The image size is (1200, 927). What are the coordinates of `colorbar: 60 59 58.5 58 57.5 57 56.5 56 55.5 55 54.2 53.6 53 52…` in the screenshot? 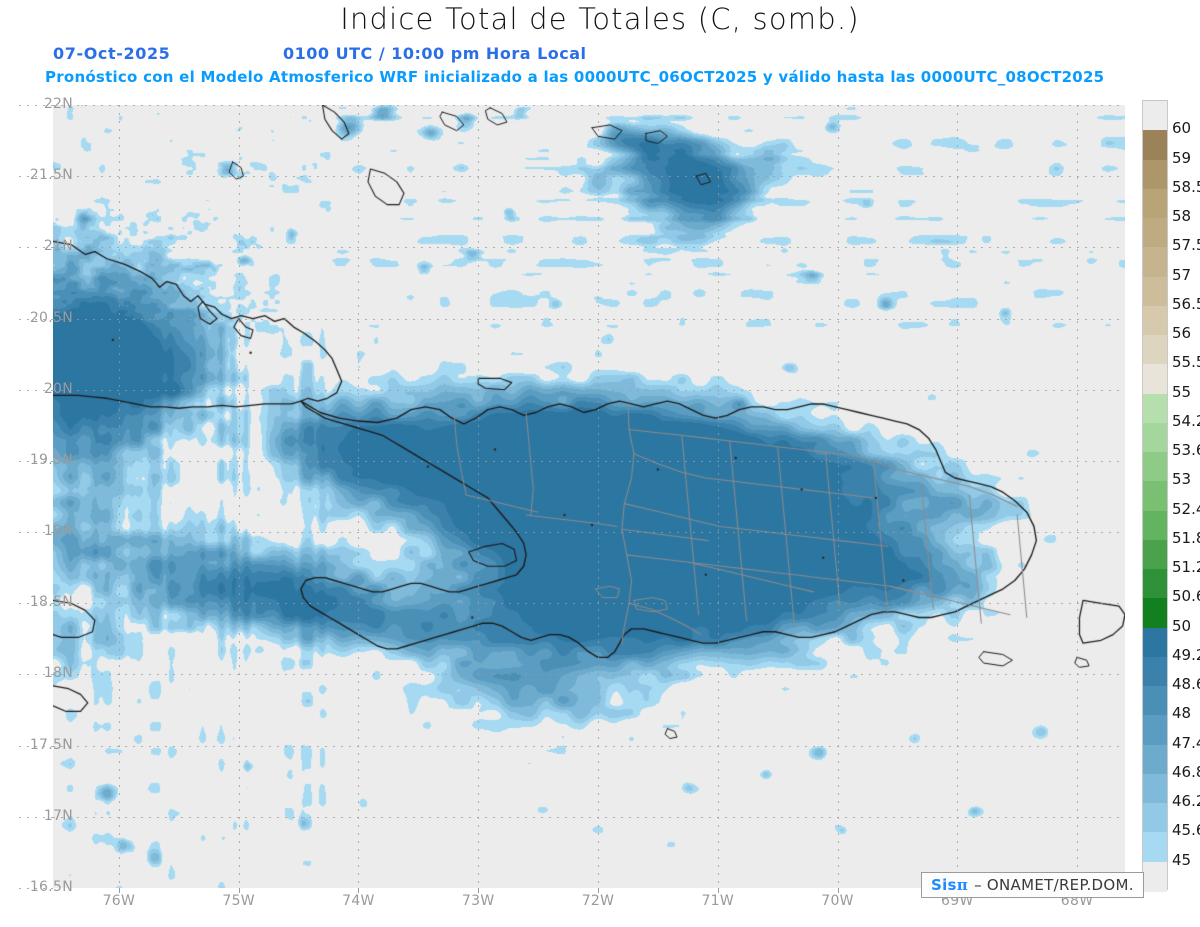 It's located at (1171, 496).